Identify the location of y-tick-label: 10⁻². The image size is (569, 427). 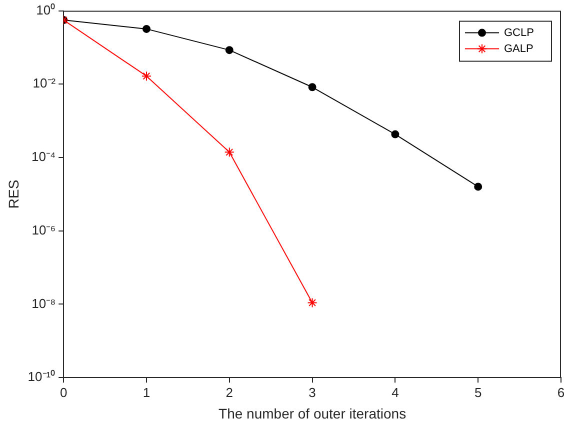
(44, 83).